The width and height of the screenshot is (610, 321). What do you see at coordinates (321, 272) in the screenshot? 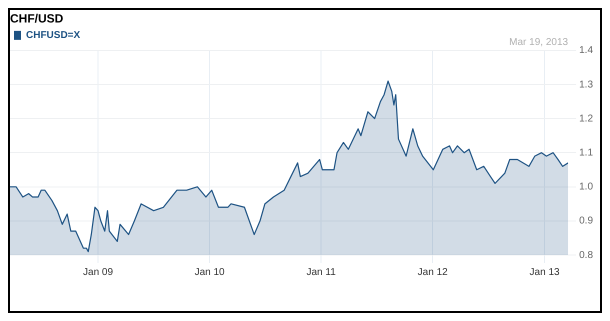
I see `x-tick-label: Jan 11` at bounding box center [321, 272].